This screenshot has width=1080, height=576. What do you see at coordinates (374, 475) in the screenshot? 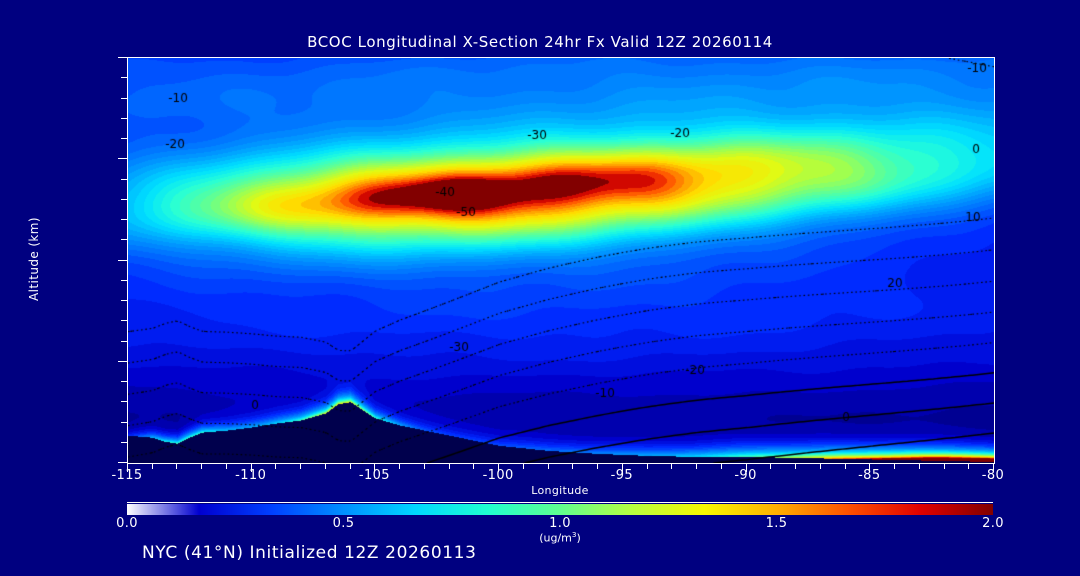
I see `x-axis-tick-label: -105` at bounding box center [374, 475].